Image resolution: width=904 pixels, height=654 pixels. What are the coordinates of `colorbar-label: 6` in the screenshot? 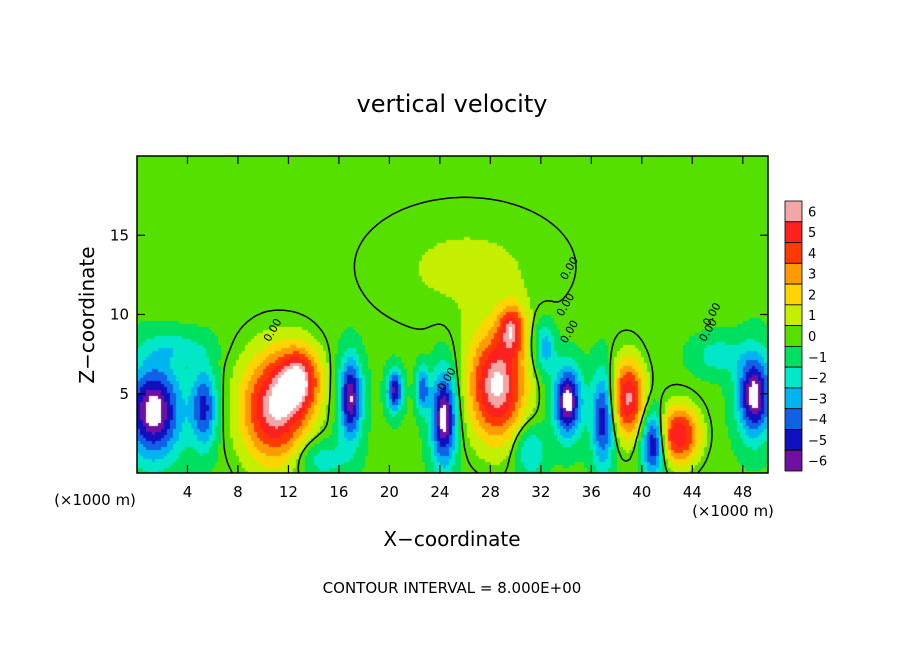 It's located at (812, 212).